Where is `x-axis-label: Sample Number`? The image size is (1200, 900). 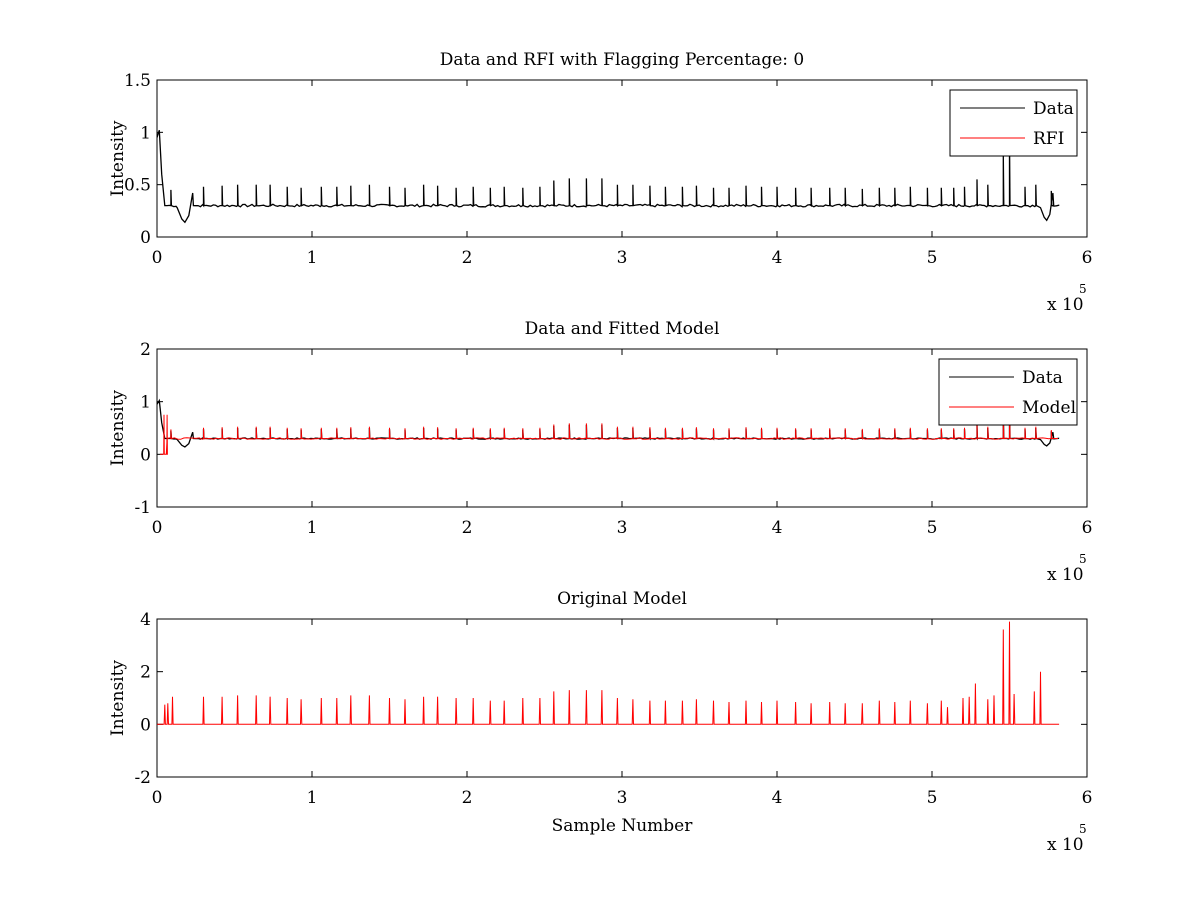 x-axis-label: Sample Number is located at coordinates (623, 826).